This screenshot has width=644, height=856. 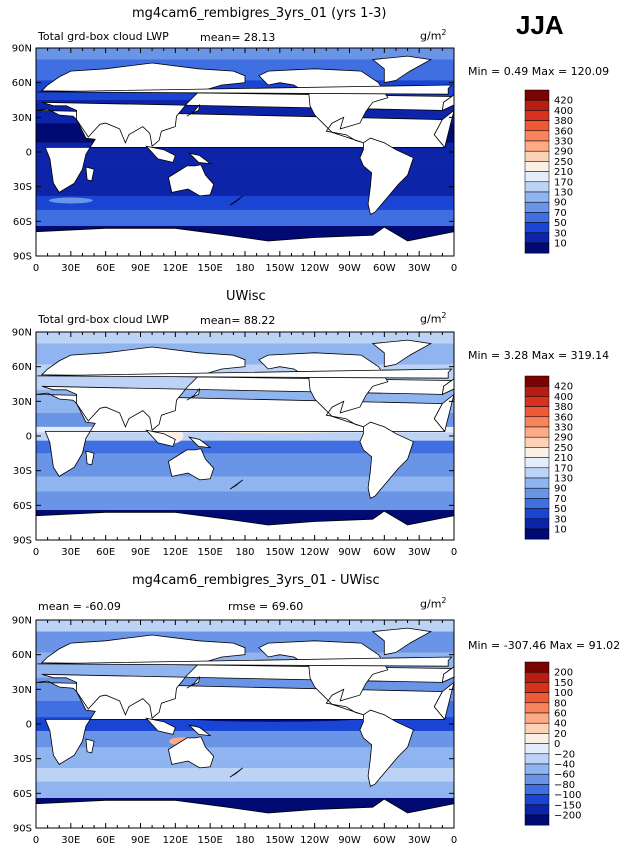 I want to click on lon-tick-label: 120E, so click(x=175, y=840).